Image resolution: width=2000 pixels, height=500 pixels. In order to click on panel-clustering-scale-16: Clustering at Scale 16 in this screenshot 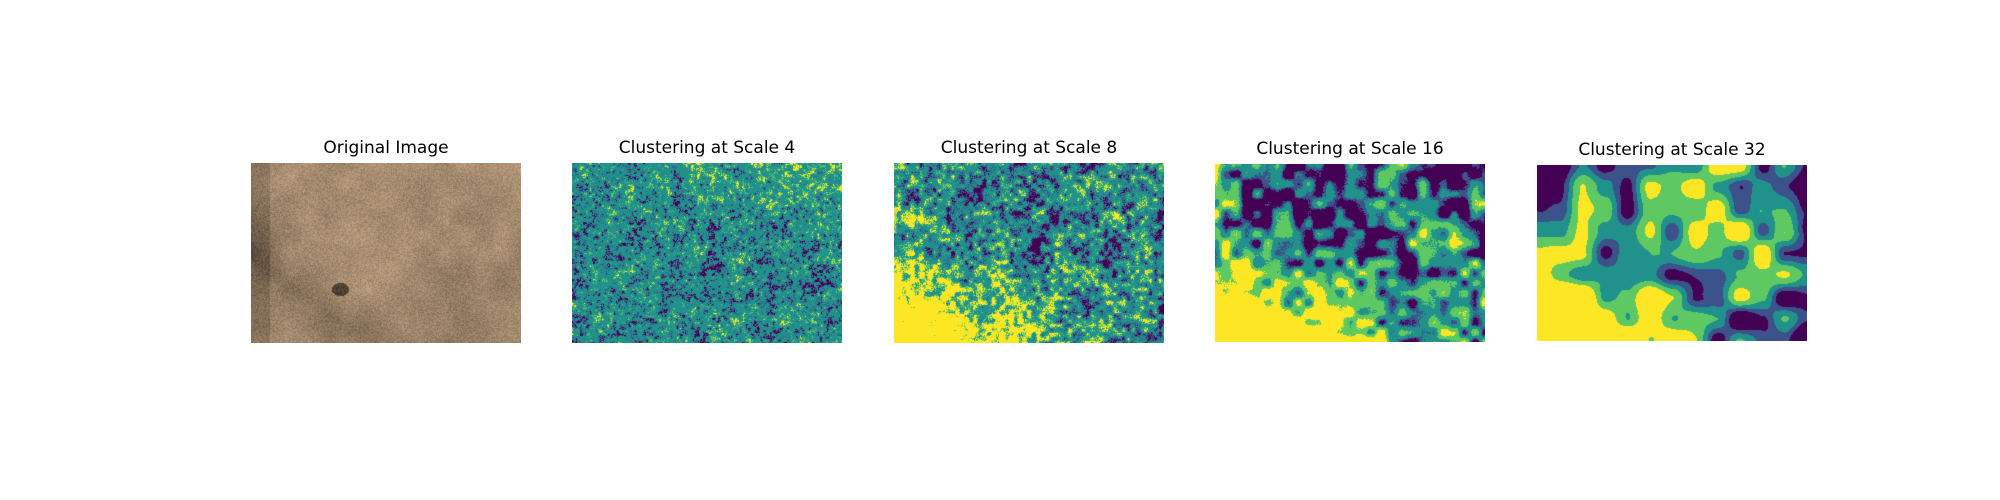, I will do `click(1350, 240)`.